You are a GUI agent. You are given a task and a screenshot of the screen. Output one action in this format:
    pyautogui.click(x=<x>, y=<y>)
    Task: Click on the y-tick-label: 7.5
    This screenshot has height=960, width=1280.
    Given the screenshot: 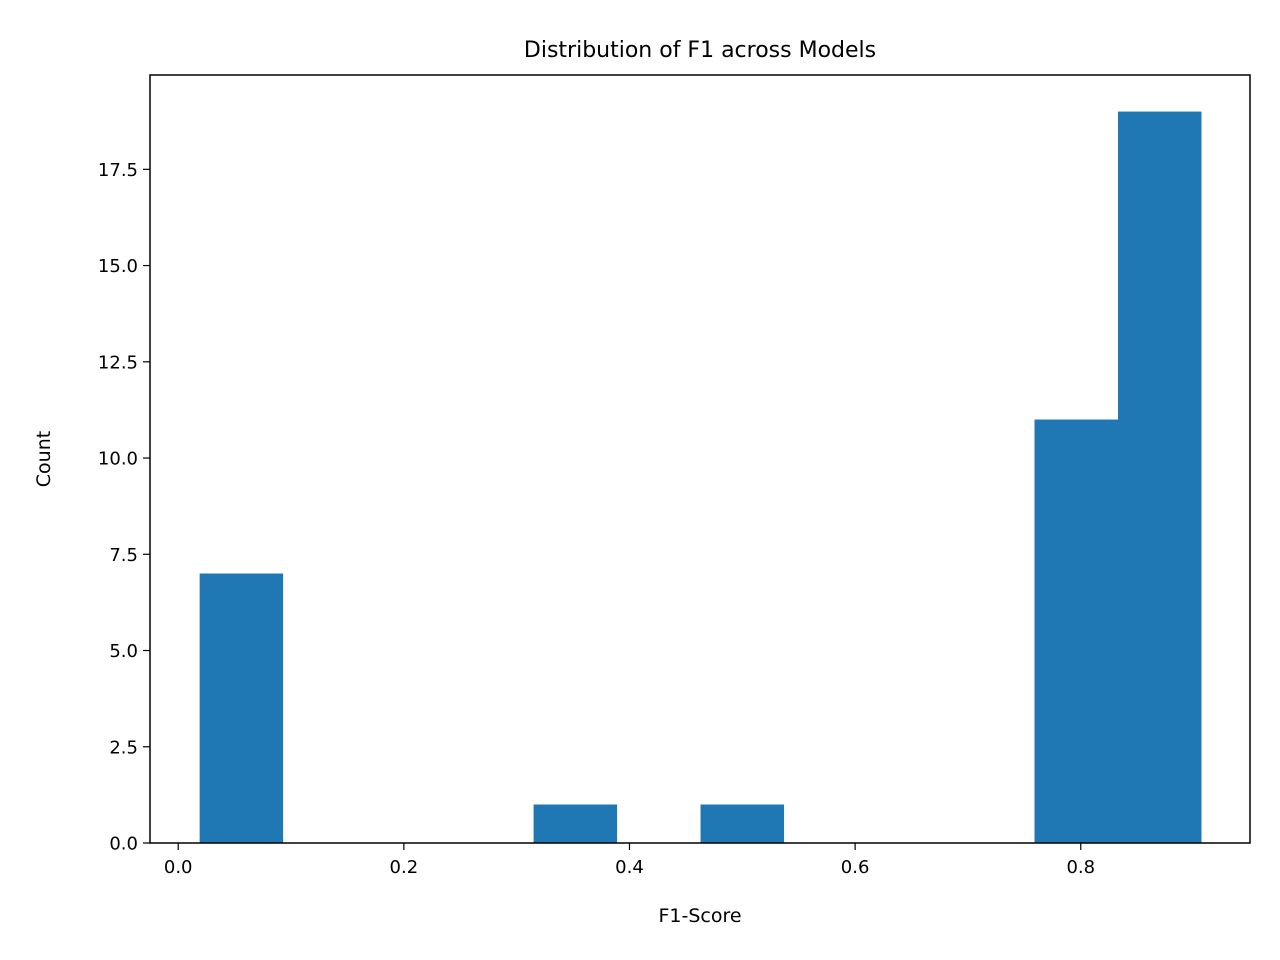 What is the action you would take?
    pyautogui.click(x=123, y=555)
    